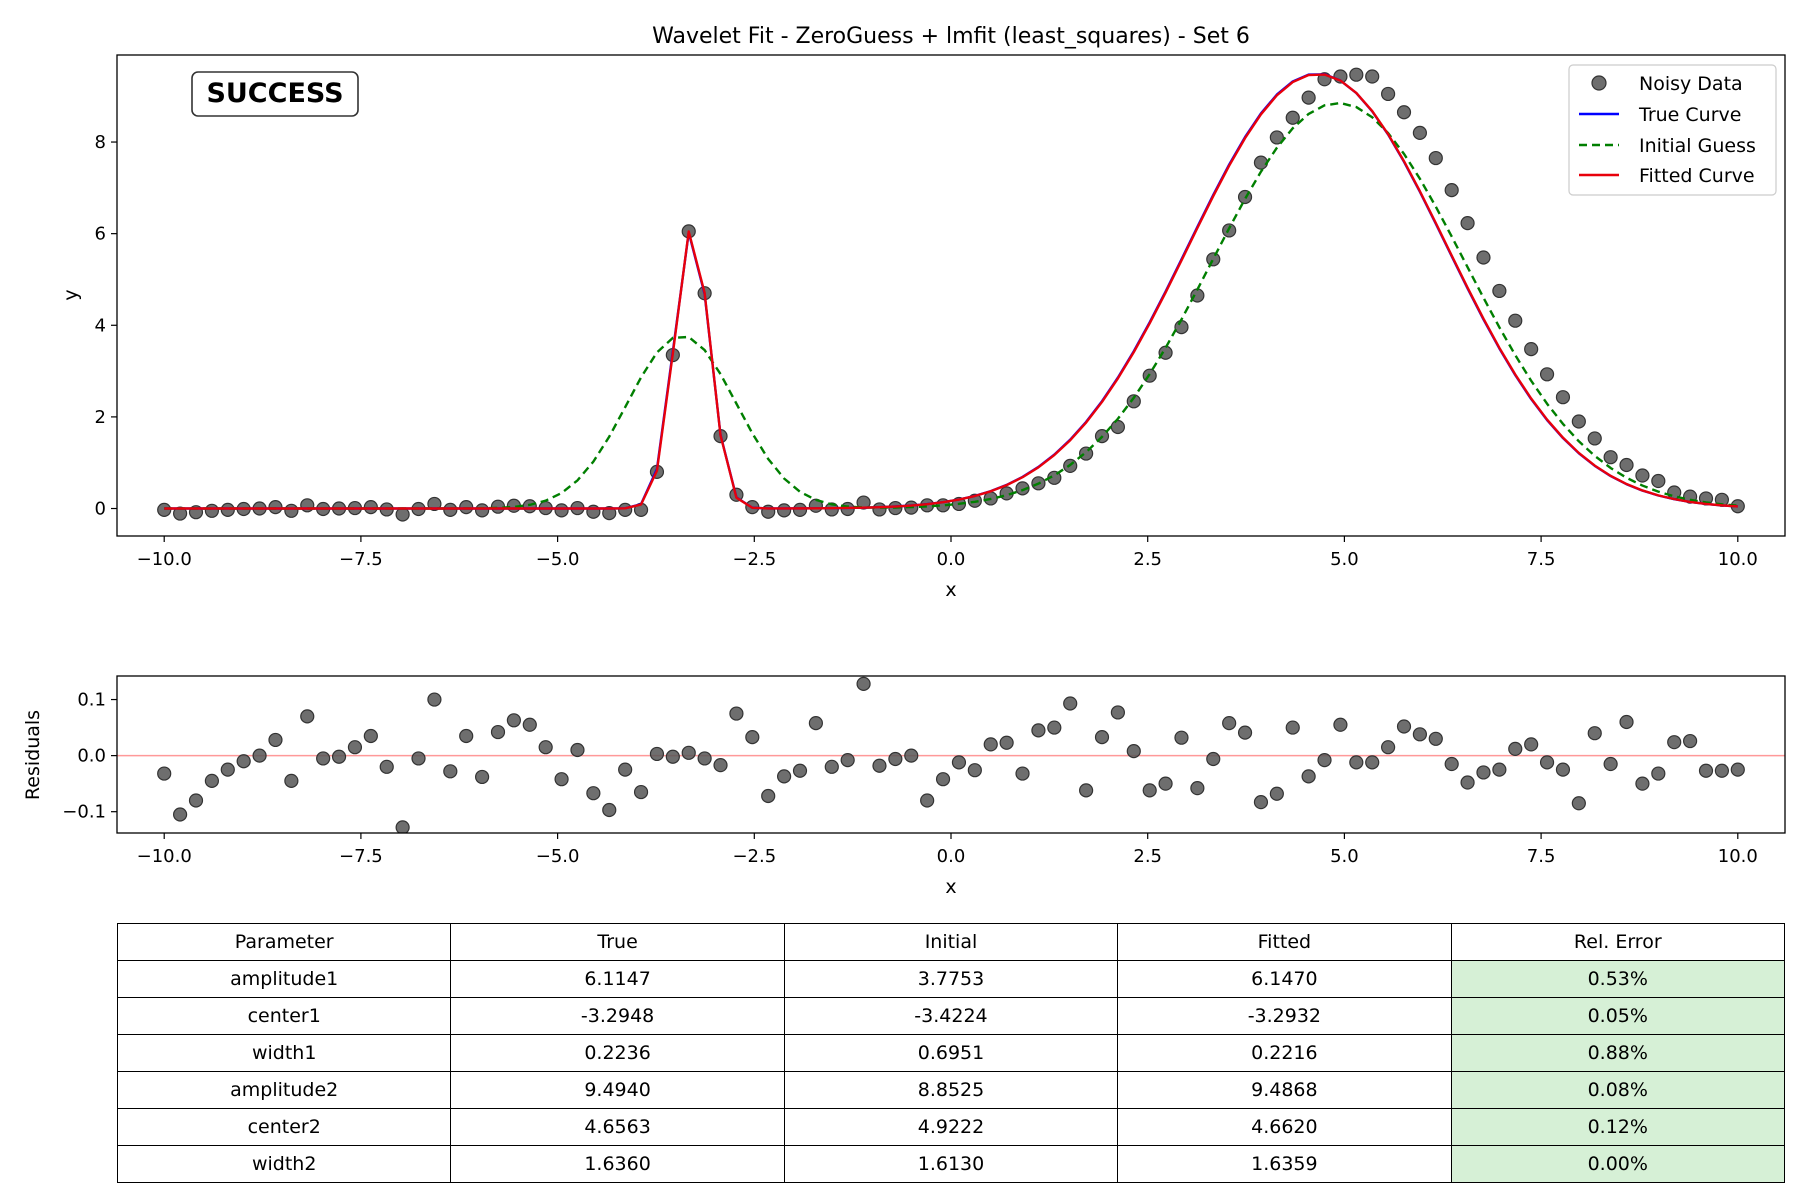 This screenshot has height=1200, width=1800. I want to click on legend-frame, so click(1672, 130).